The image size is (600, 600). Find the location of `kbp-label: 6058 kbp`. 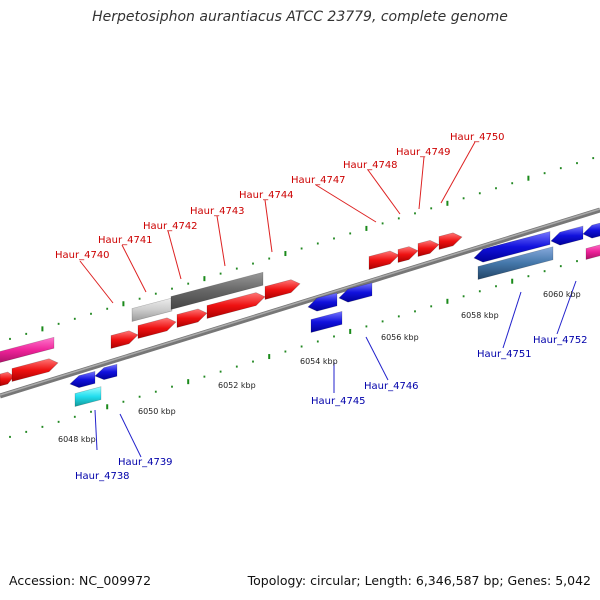

kbp-label: 6058 kbp is located at coordinates (480, 315).